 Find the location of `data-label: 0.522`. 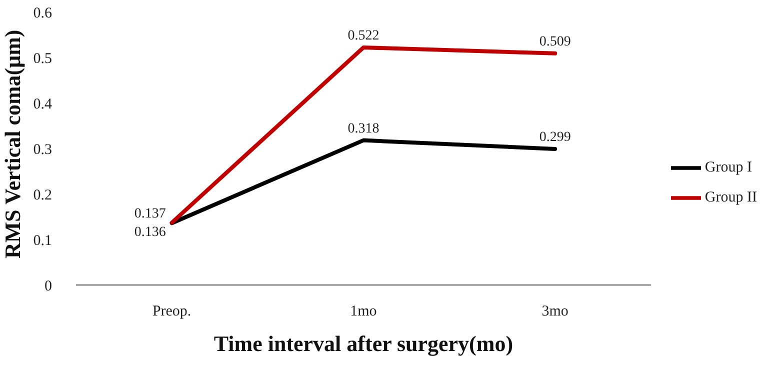

data-label: 0.522 is located at coordinates (364, 36).